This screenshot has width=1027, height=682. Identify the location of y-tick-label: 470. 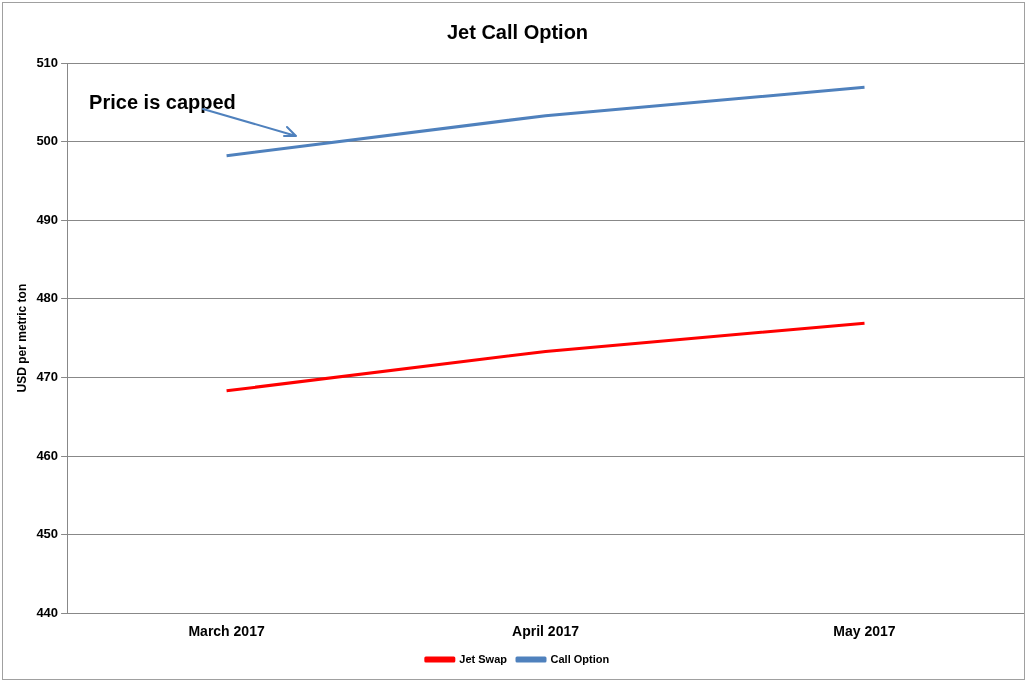
(47, 376).